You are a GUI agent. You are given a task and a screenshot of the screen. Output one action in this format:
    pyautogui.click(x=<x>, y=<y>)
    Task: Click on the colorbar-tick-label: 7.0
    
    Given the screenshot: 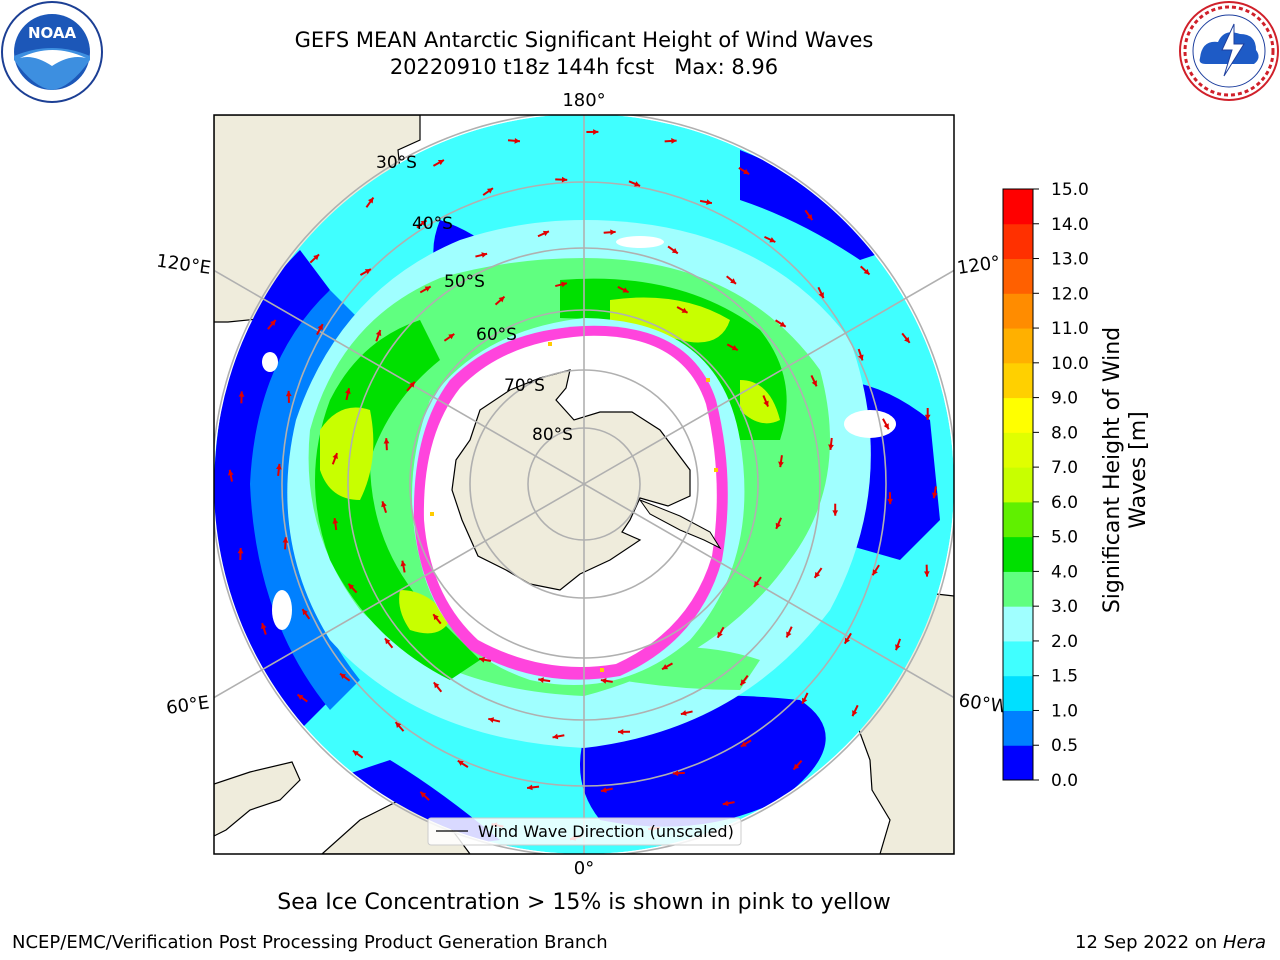 What is the action you would take?
    pyautogui.click(x=1064, y=468)
    